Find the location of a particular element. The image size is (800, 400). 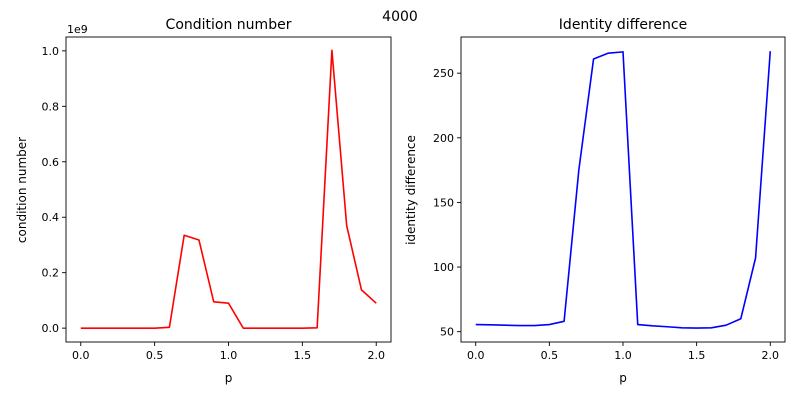

identity-difference-xtick-label: 0.0 is located at coordinates (476, 355).